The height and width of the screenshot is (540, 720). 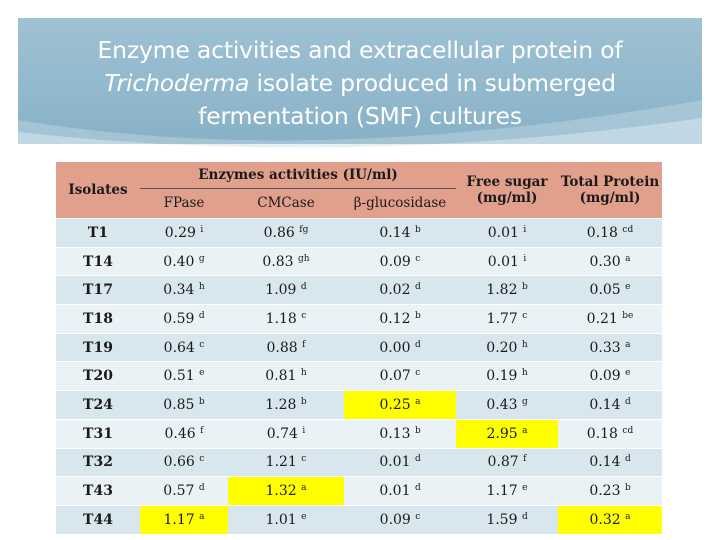 I want to click on cell-value: 0.07, so click(x=395, y=376).